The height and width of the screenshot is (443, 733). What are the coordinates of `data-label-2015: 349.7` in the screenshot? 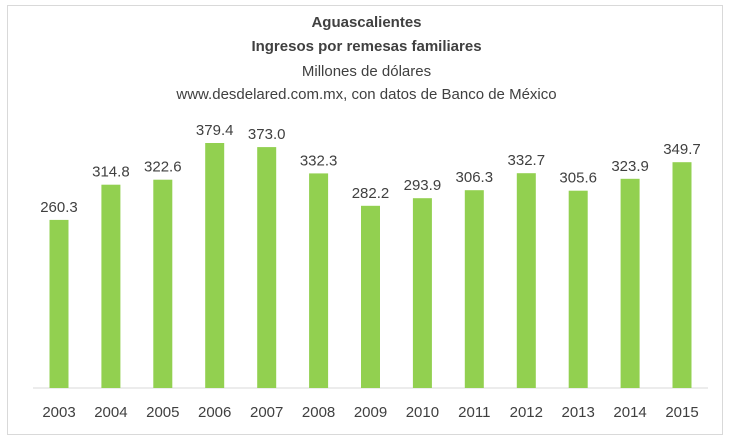 It's located at (682, 149).